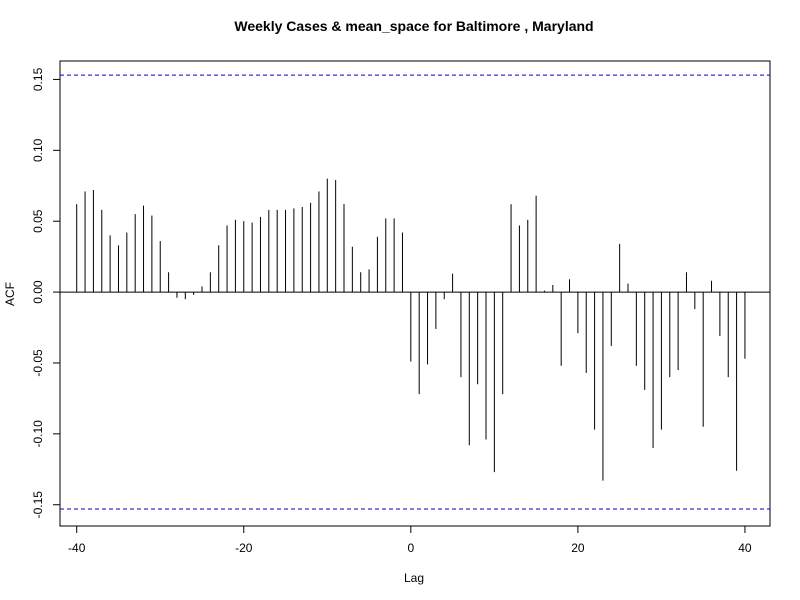 Image resolution: width=800 pixels, height=600 pixels. What do you see at coordinates (410, 548) in the screenshot?
I see `x-tick-label: 0` at bounding box center [410, 548].